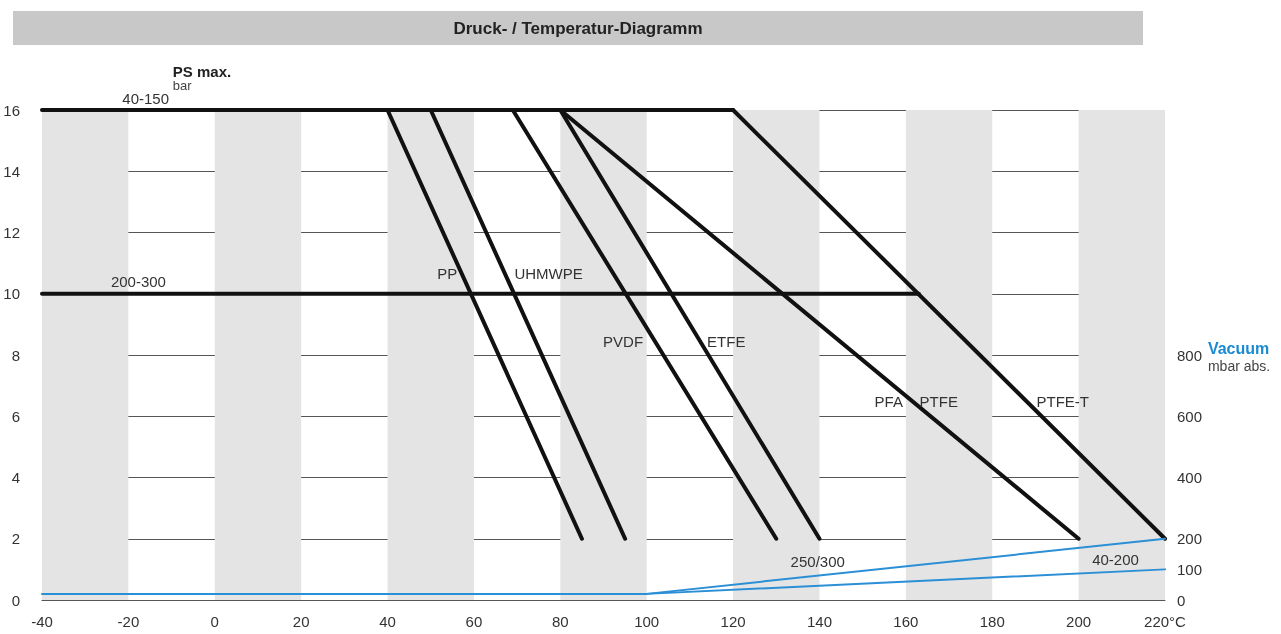  Describe the element at coordinates (11, 294) in the screenshot. I see `y-tick-label: 10` at that location.